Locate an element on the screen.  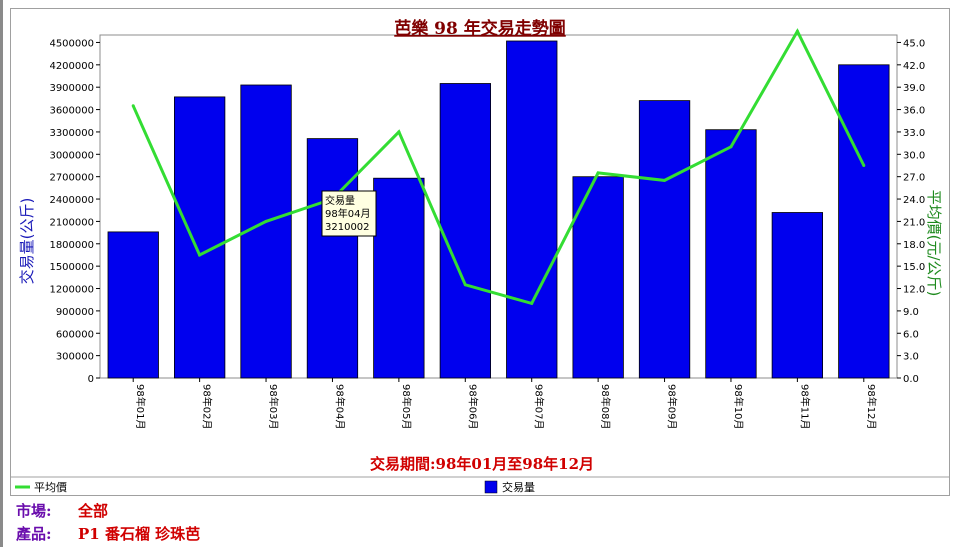
product-value: P1 番石榴 珍珠芭 is located at coordinates (139, 534).